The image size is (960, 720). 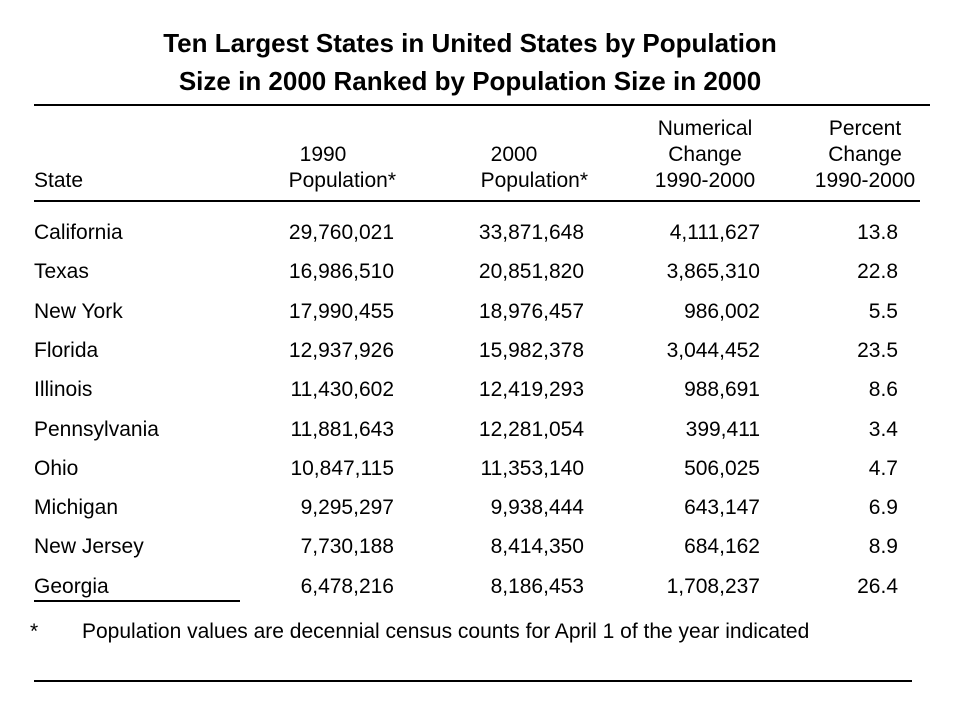 I want to click on cell-state: New York, so click(x=78, y=311).